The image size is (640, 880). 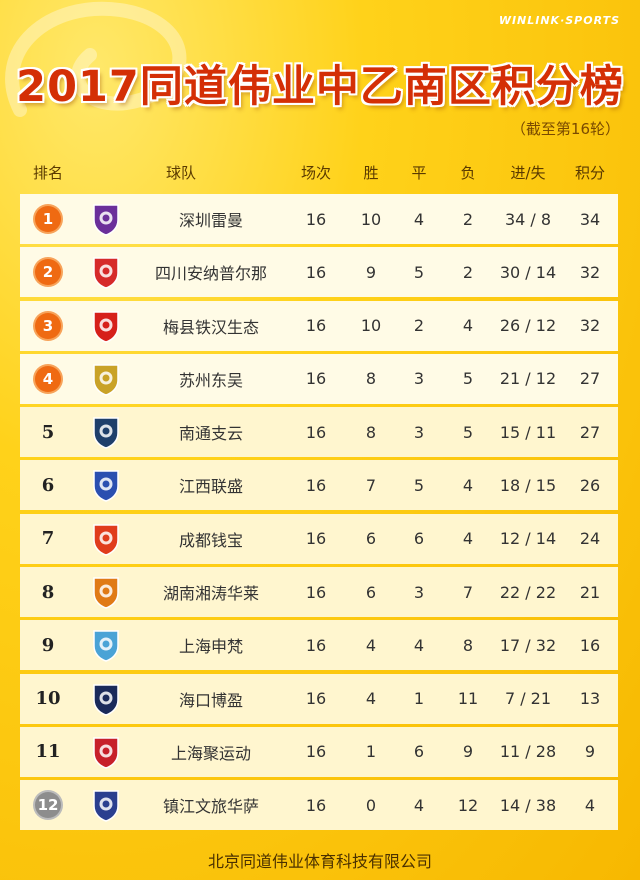 What do you see at coordinates (468, 272) in the screenshot?
I see `losses: 2` at bounding box center [468, 272].